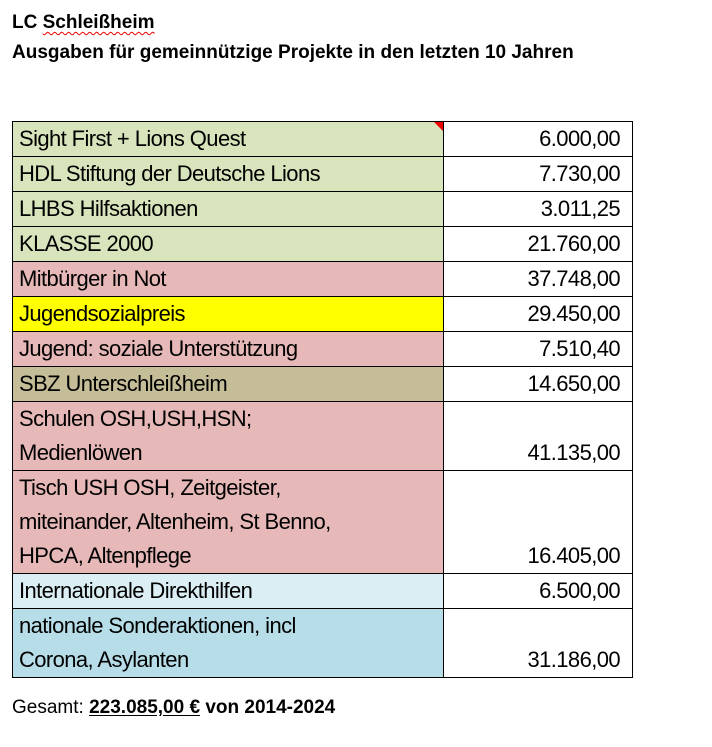 Image resolution: width=712 pixels, height=747 pixels. I want to click on table-row: Internationale Direkthilfen 6.500,00, so click(322, 591).